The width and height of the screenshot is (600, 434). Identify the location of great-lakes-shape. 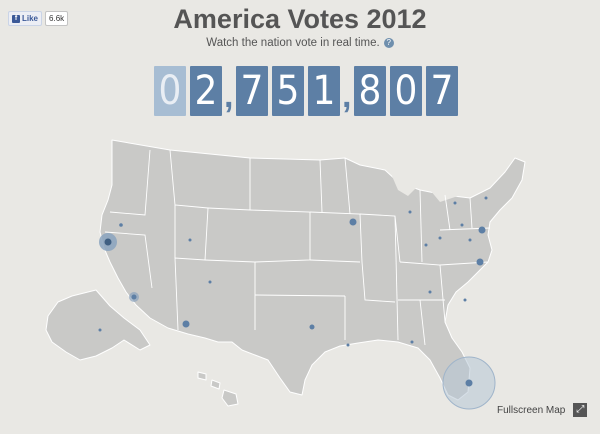
(425, 187).